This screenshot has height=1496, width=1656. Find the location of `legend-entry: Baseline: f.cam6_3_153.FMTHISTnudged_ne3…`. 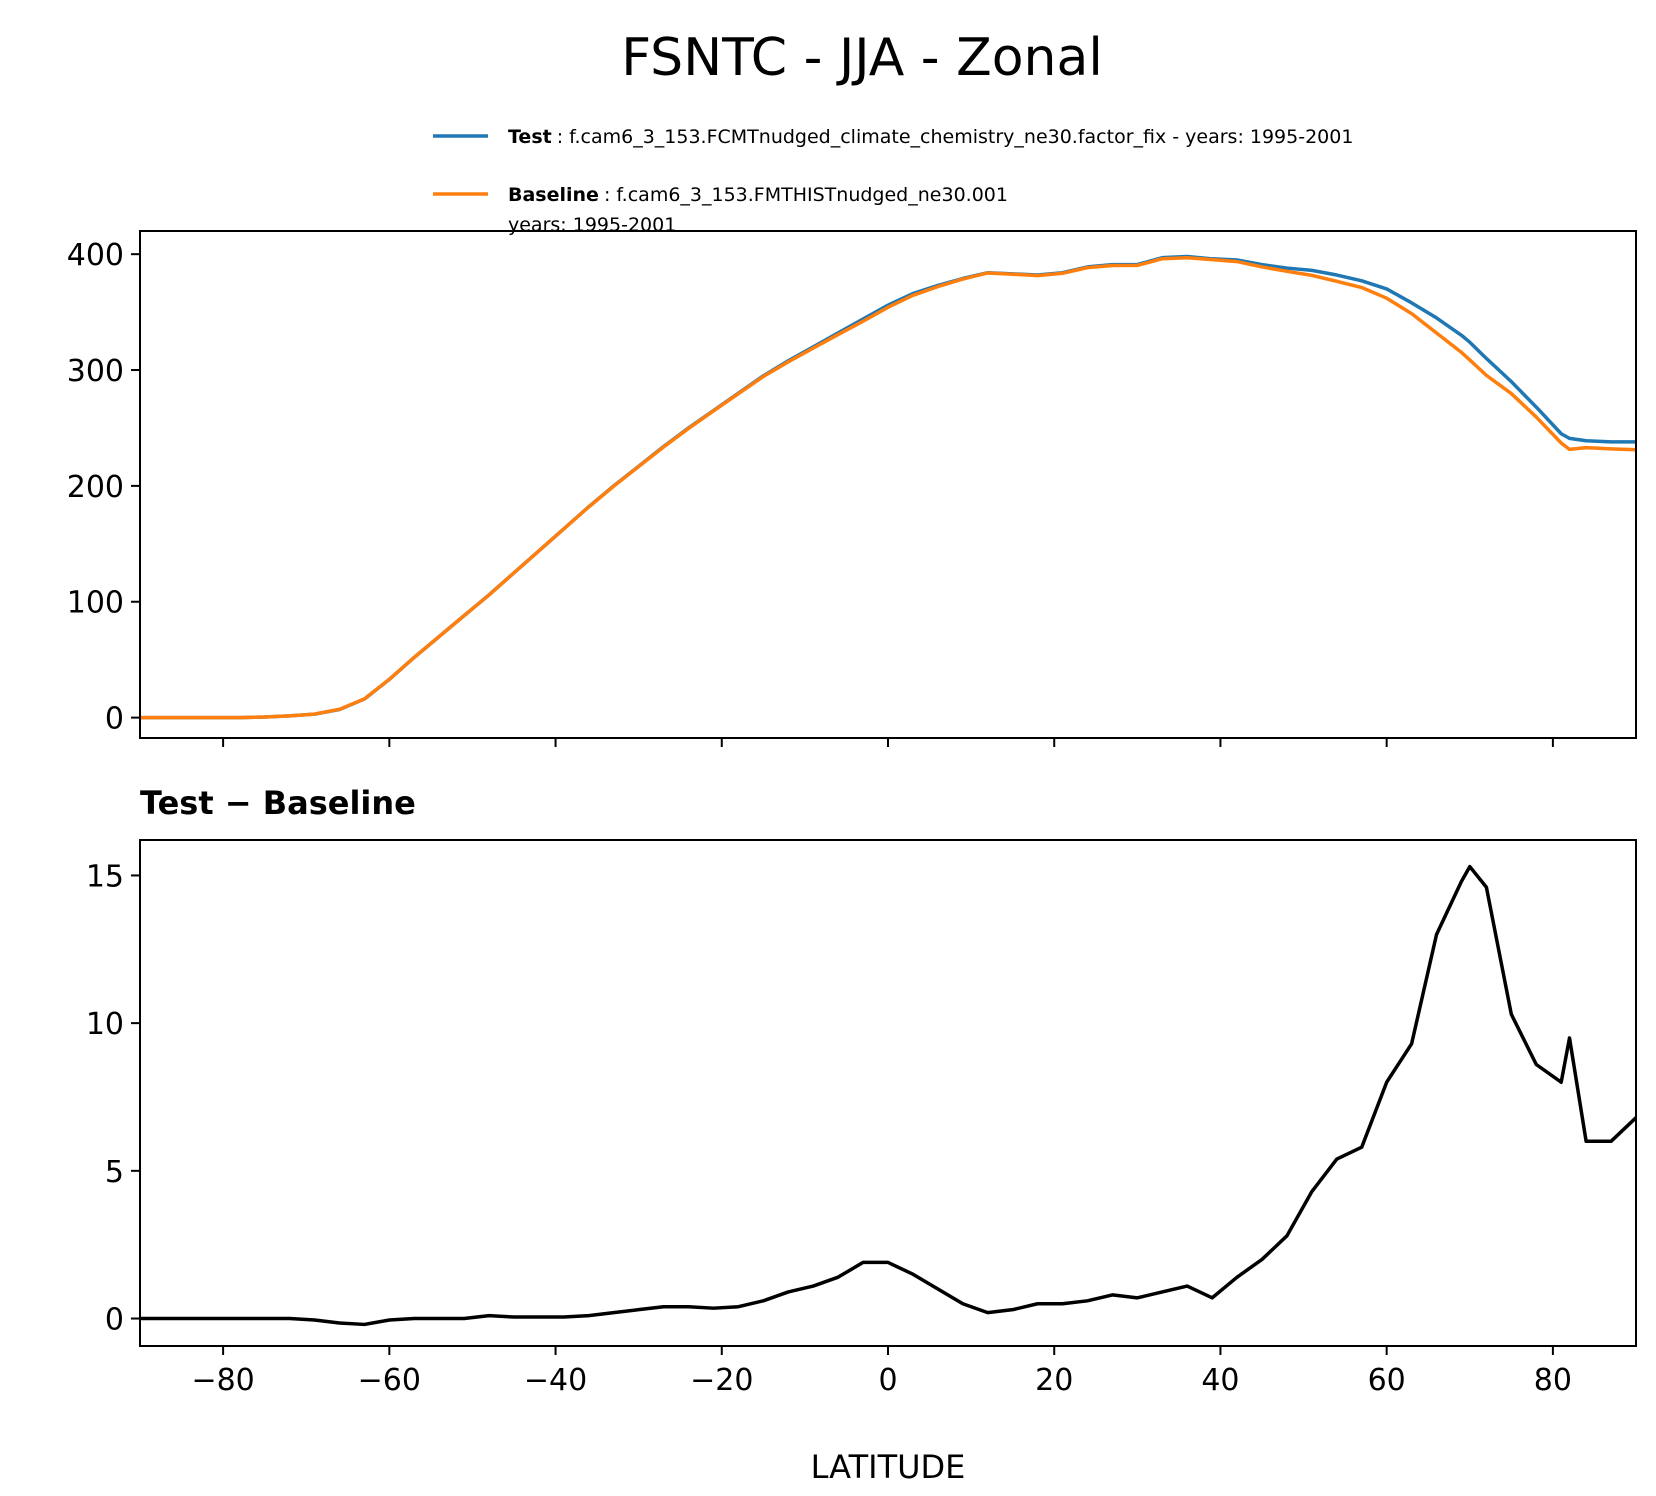

legend-entry: Baseline: f.cam6_3_153.FMTHISTnudged_ne3… is located at coordinates (758, 195).